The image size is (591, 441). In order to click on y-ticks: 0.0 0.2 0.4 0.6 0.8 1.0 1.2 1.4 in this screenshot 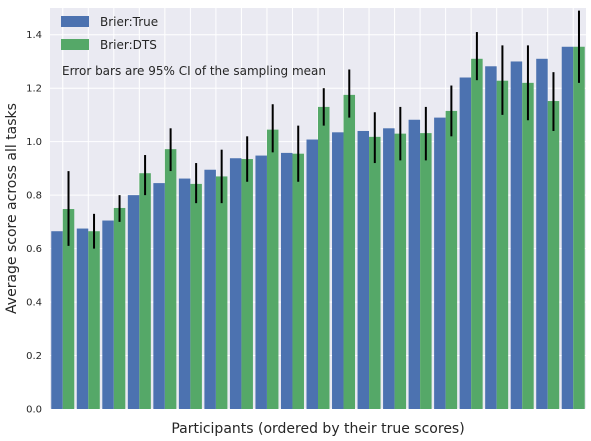, I will do `click(34, 222)`.